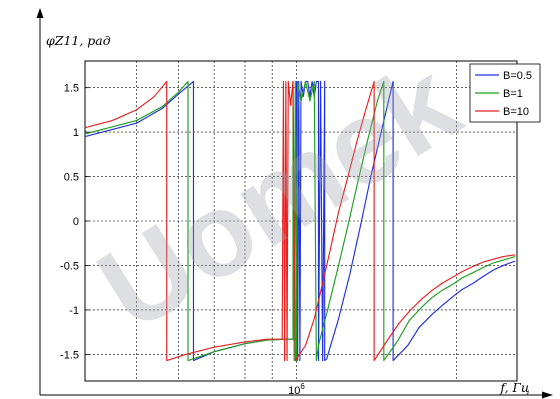  I want to click on y-tick-label: 0, so click(76, 222).